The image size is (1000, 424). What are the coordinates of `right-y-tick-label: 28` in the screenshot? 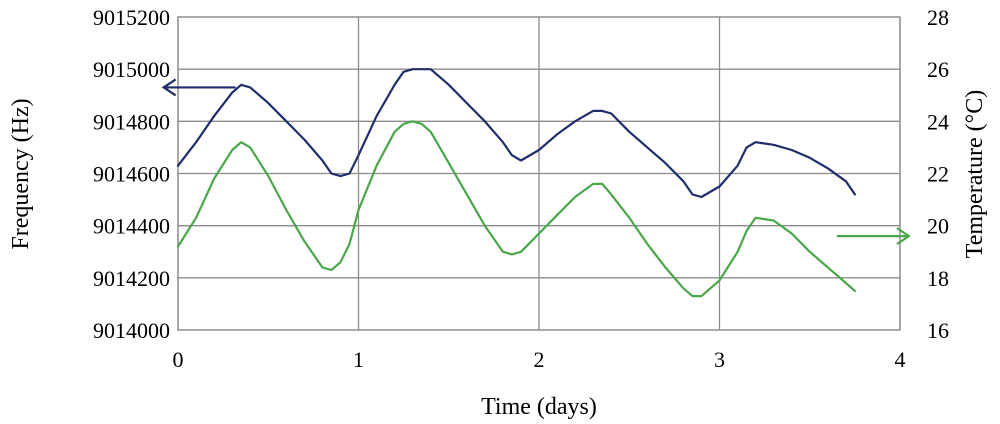 It's located at (938, 17).